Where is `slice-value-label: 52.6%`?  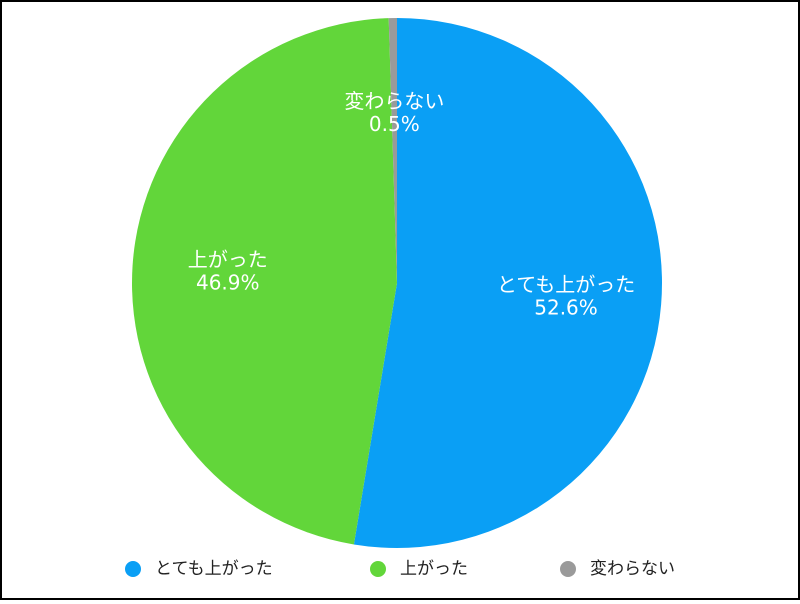
slice-value-label: 52.6% is located at coordinates (566, 307).